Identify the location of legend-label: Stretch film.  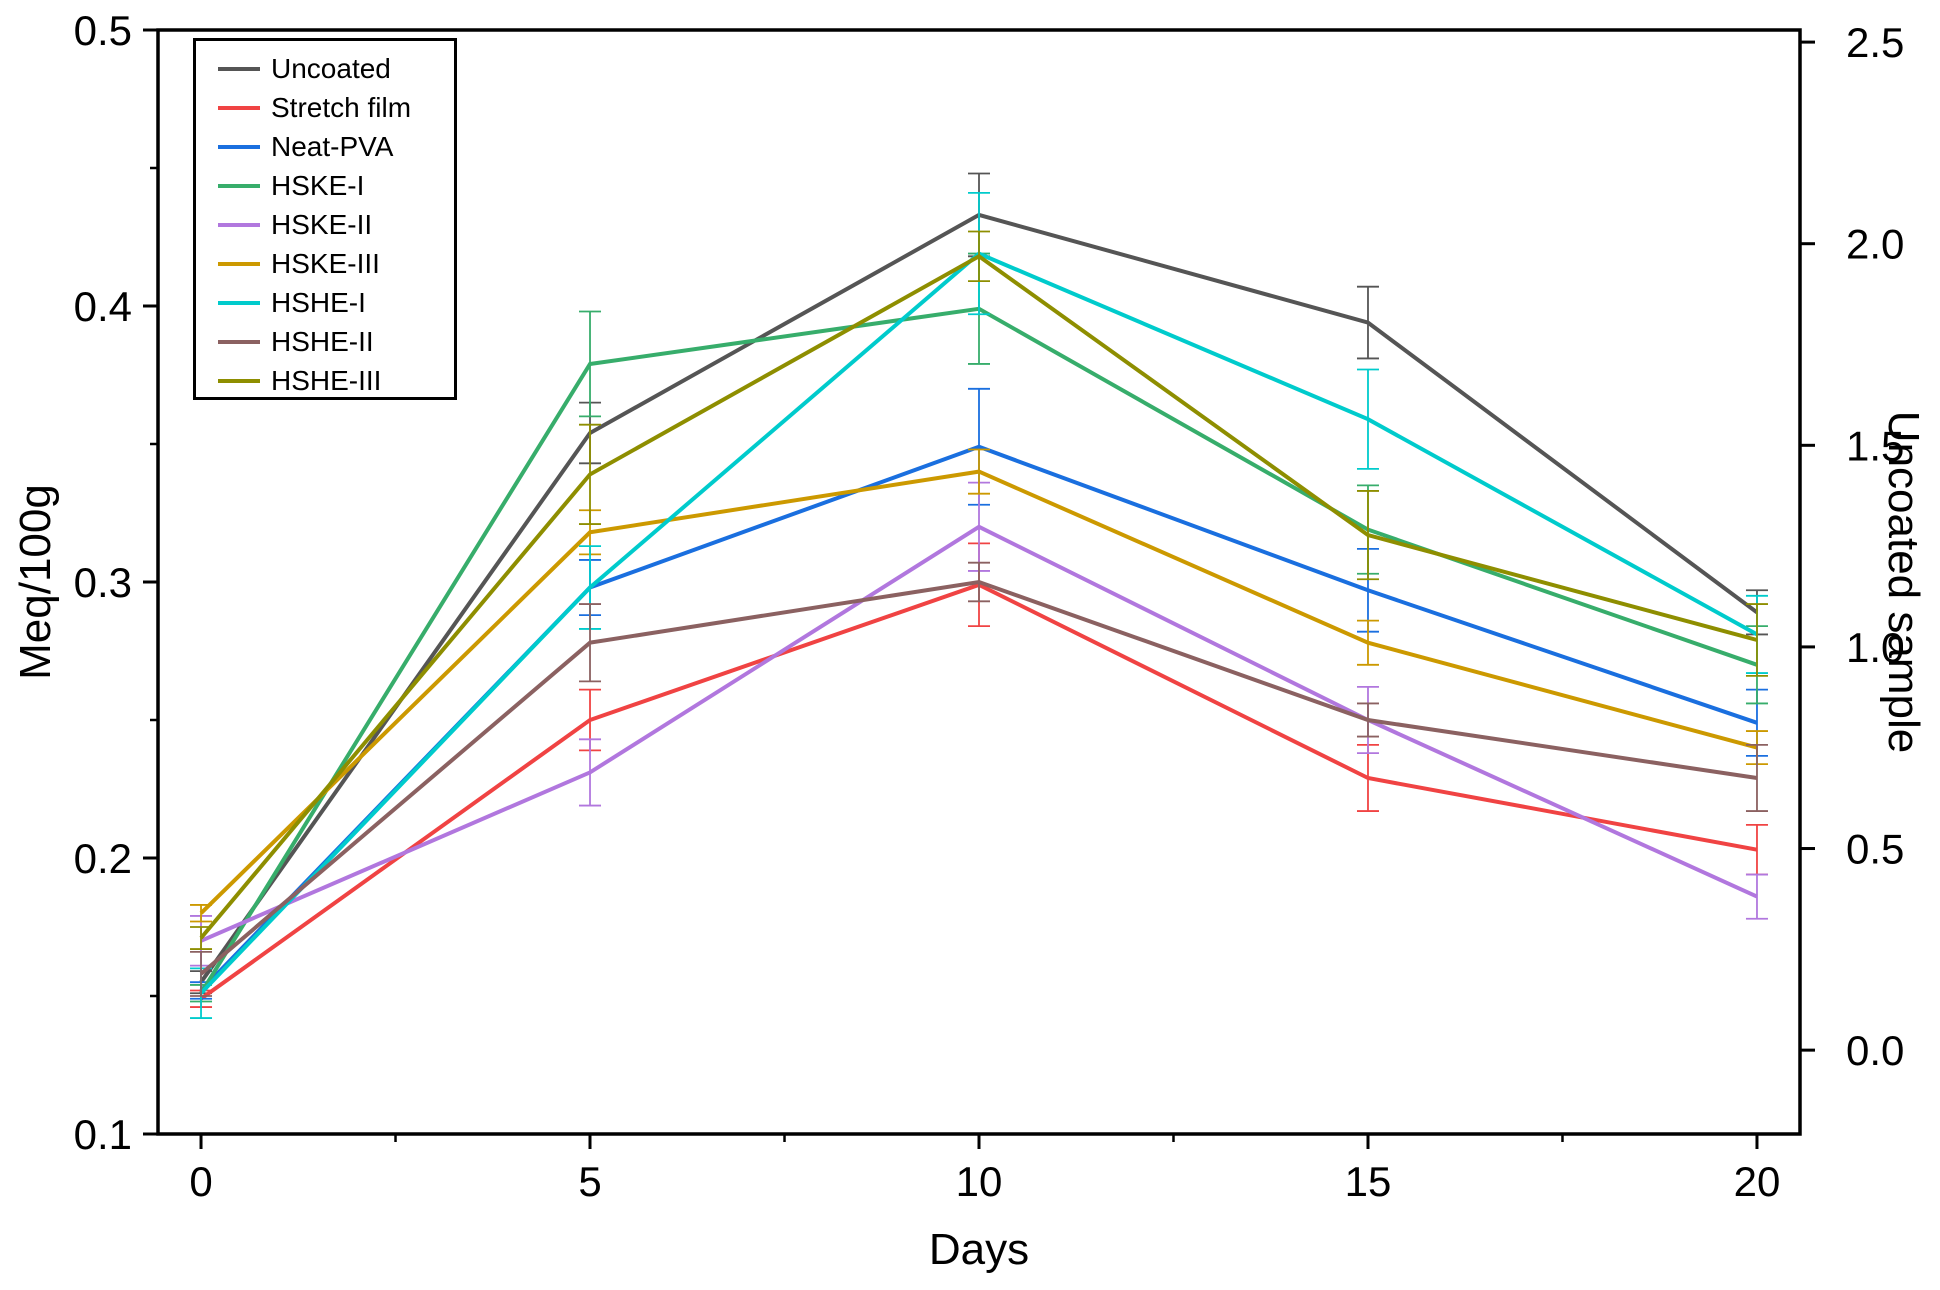
(341, 107).